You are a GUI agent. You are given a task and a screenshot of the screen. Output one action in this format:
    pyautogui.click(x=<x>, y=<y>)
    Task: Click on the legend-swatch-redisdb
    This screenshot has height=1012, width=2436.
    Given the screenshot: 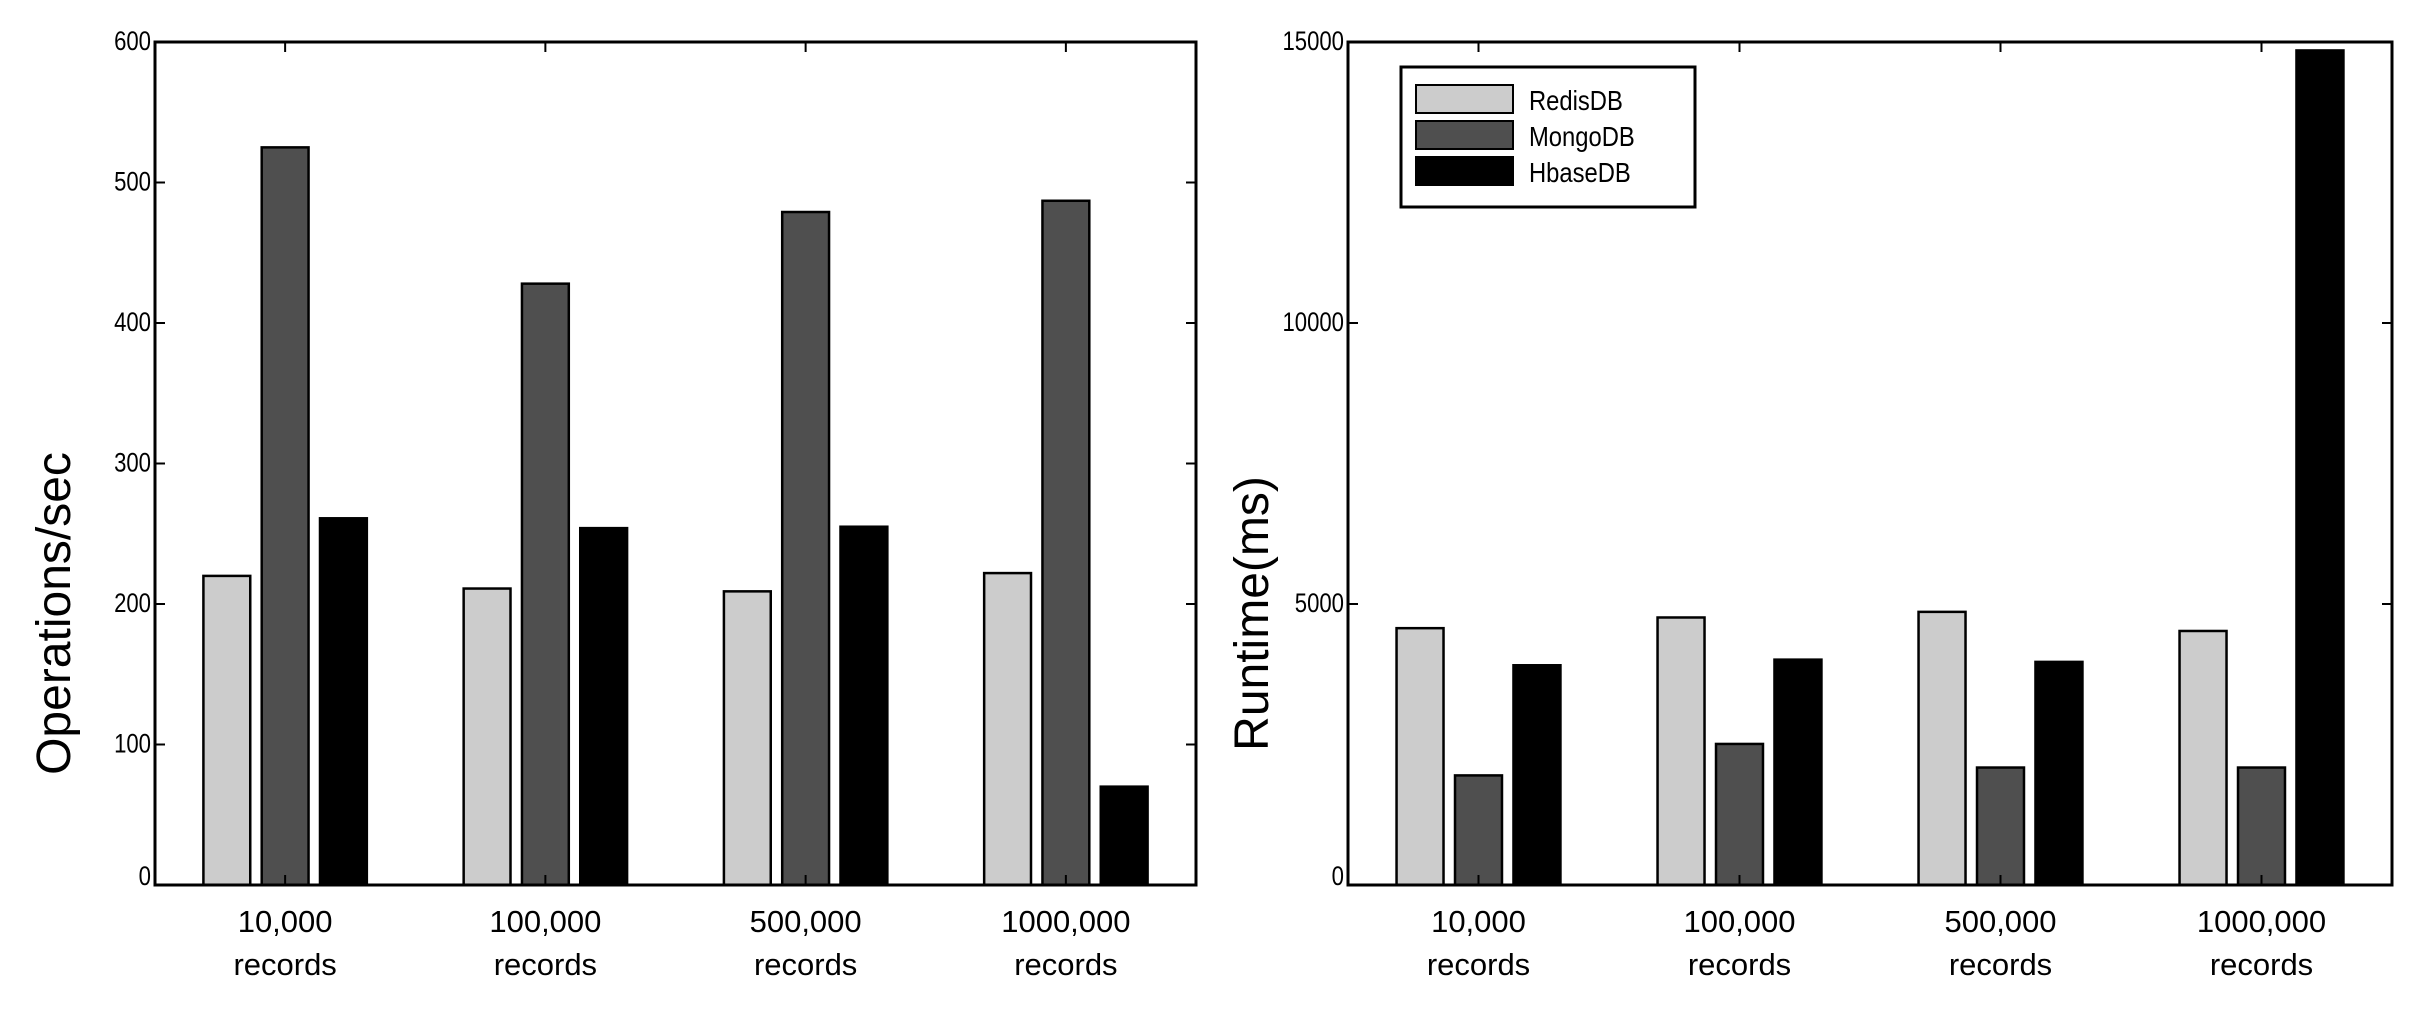 What is the action you would take?
    pyautogui.click(x=1464, y=99)
    